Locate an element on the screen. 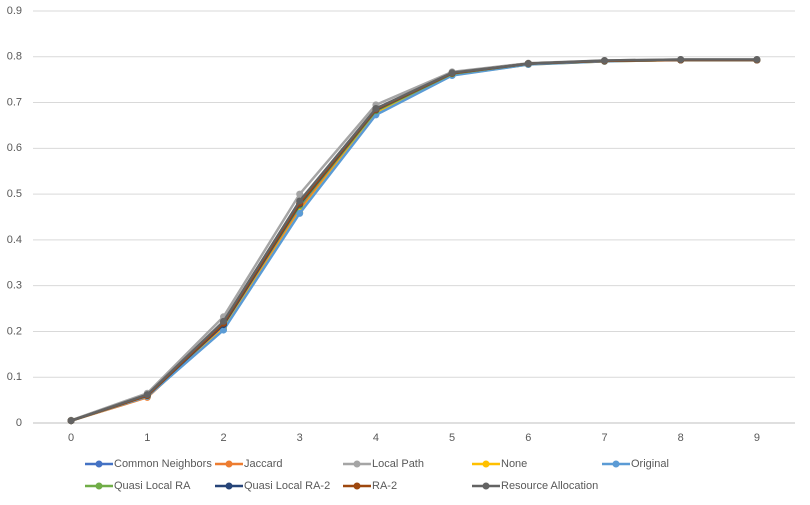  legend-label: Resource Allocation is located at coordinates (549, 486).